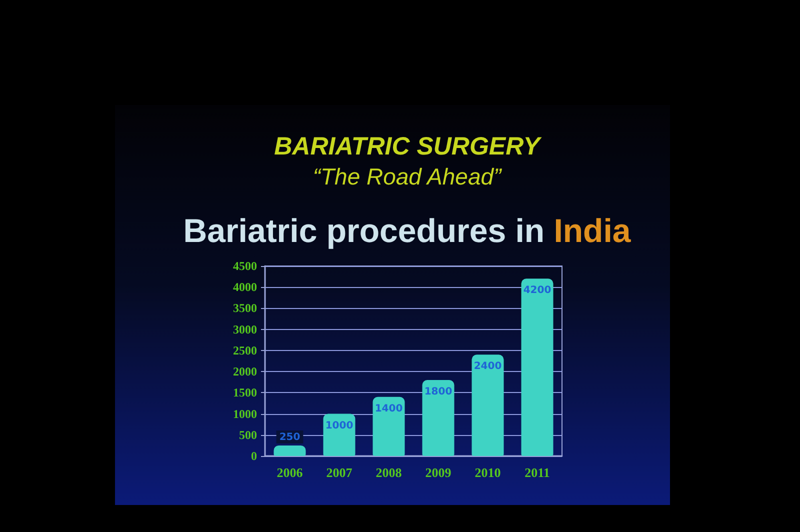 The width and height of the screenshot is (800, 532). Describe the element at coordinates (290, 472) in the screenshot. I see `x-tick-label: 2006` at that location.